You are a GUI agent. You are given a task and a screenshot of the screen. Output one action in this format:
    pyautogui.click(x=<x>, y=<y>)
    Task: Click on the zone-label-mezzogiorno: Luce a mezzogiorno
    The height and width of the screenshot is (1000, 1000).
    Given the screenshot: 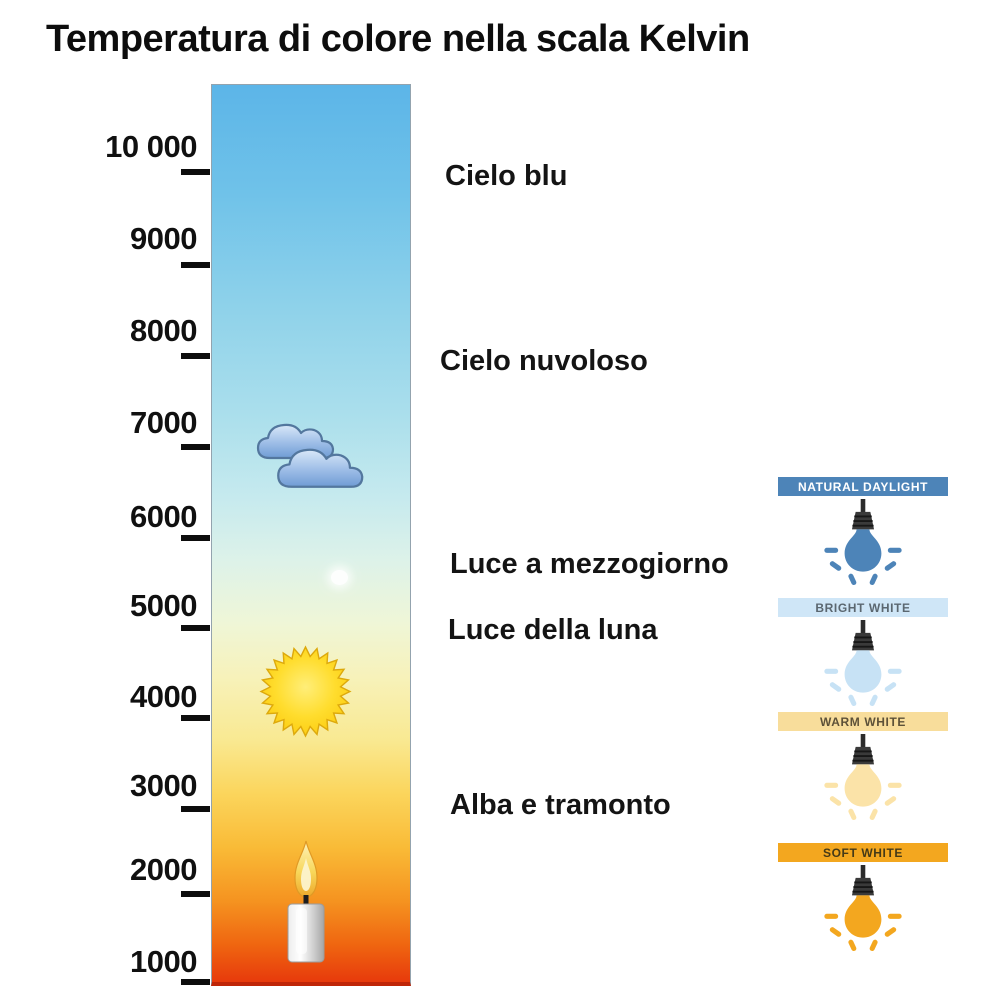 What is the action you would take?
    pyautogui.click(x=589, y=564)
    